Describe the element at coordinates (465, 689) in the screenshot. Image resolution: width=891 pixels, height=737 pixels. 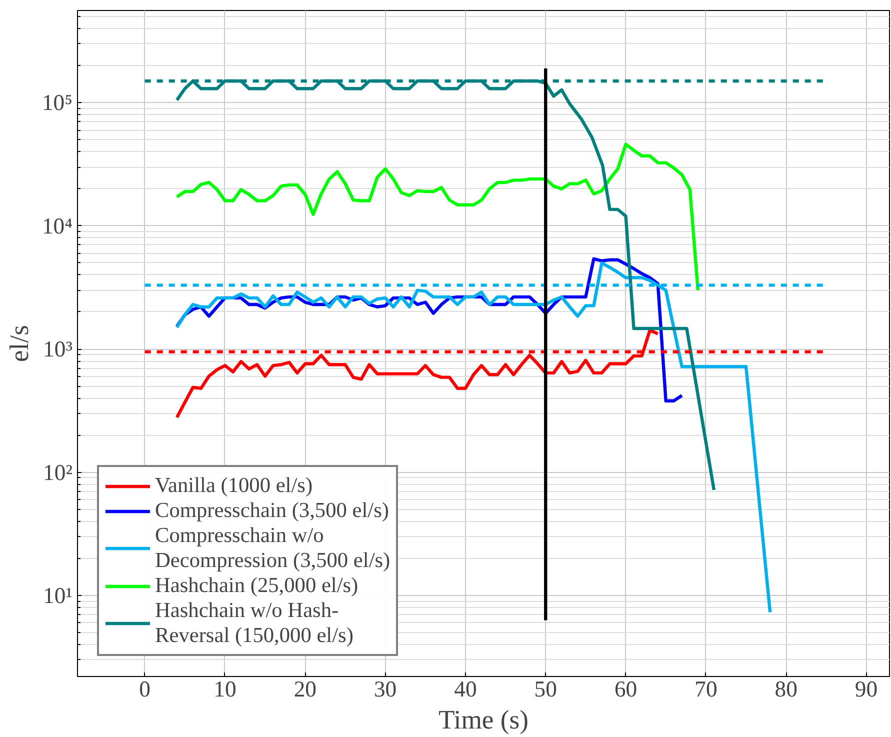
I see `x-tick-label: 40` at that location.